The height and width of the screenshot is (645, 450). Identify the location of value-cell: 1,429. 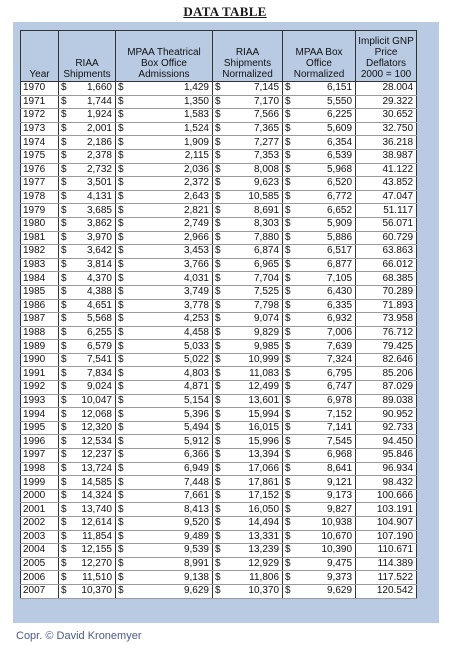
(170, 88).